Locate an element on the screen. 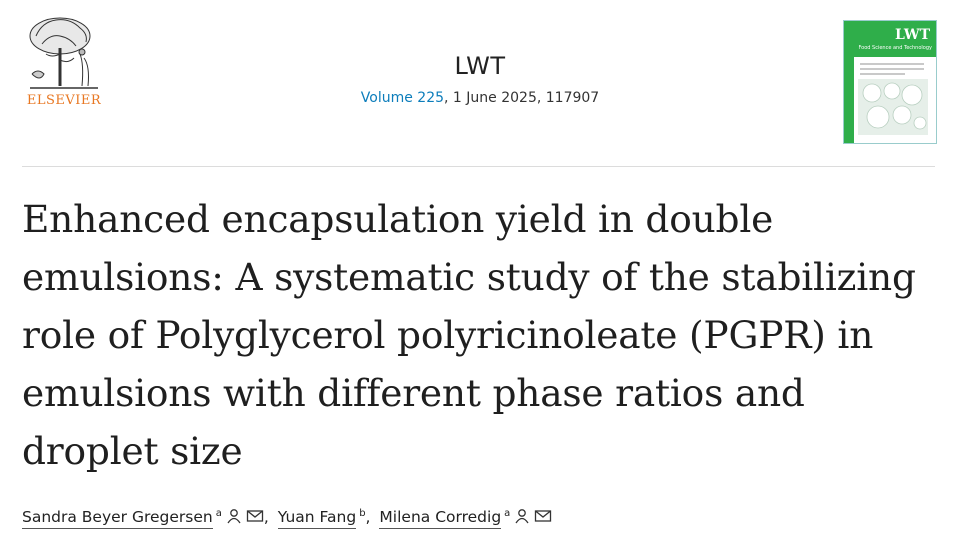 The image size is (955, 556). issue-line: Volume 225, 1 June 2025, 117907 is located at coordinates (480, 98).